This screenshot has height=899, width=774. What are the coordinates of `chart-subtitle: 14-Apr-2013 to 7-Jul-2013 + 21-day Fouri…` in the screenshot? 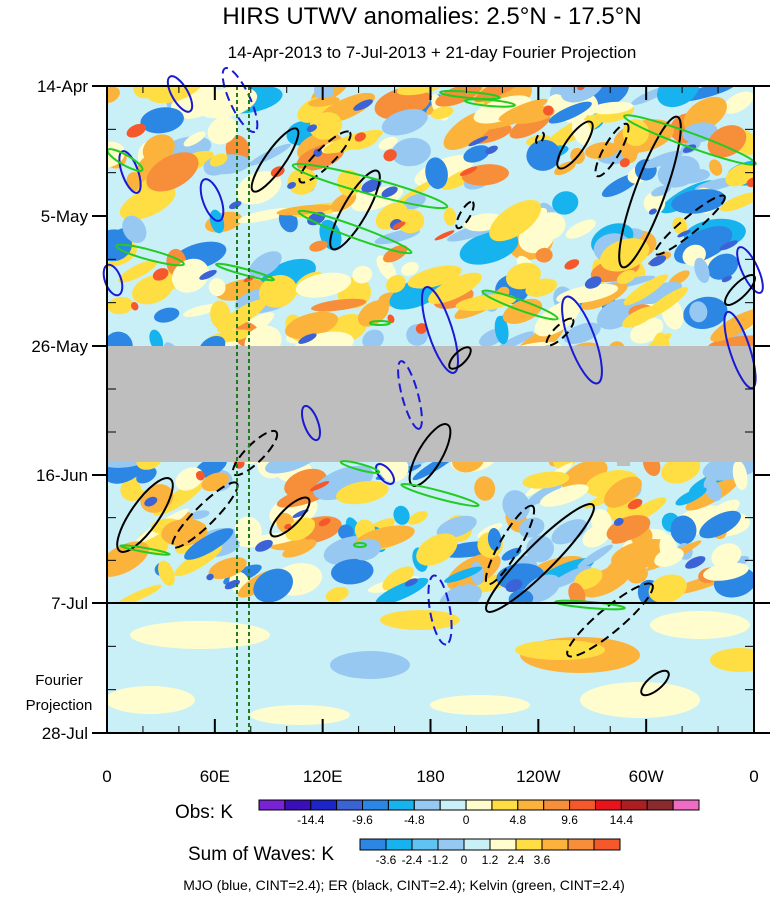 It's located at (432, 52).